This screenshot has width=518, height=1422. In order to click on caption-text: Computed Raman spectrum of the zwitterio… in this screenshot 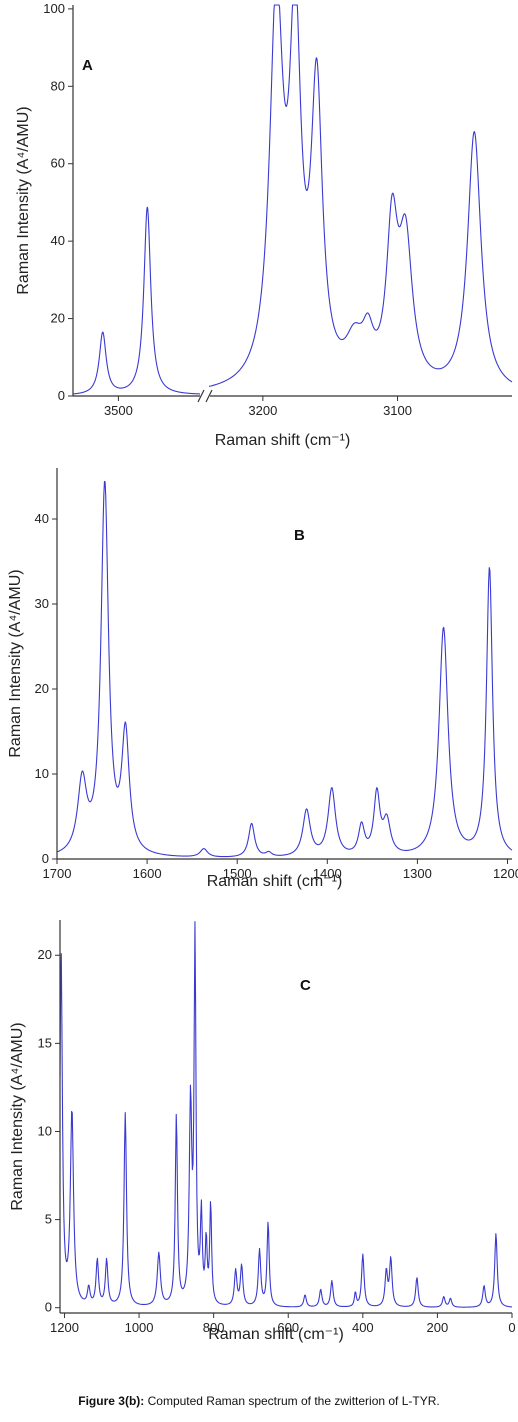, I will do `click(293, 1401)`.